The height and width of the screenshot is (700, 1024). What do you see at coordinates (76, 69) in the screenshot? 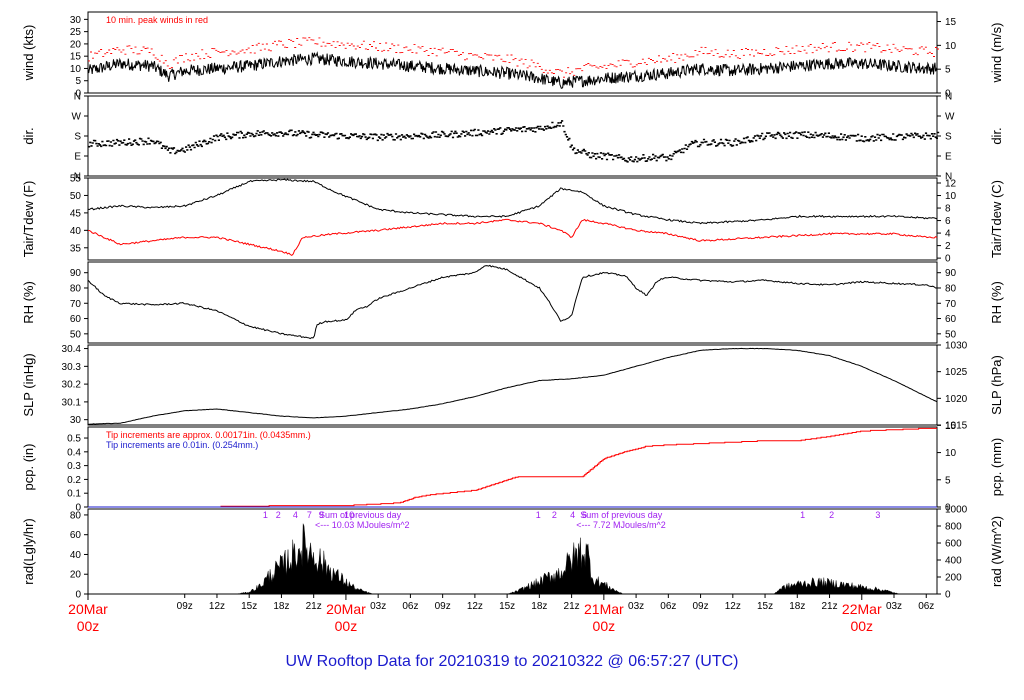
I see `left-tick-label: 10` at bounding box center [76, 69].